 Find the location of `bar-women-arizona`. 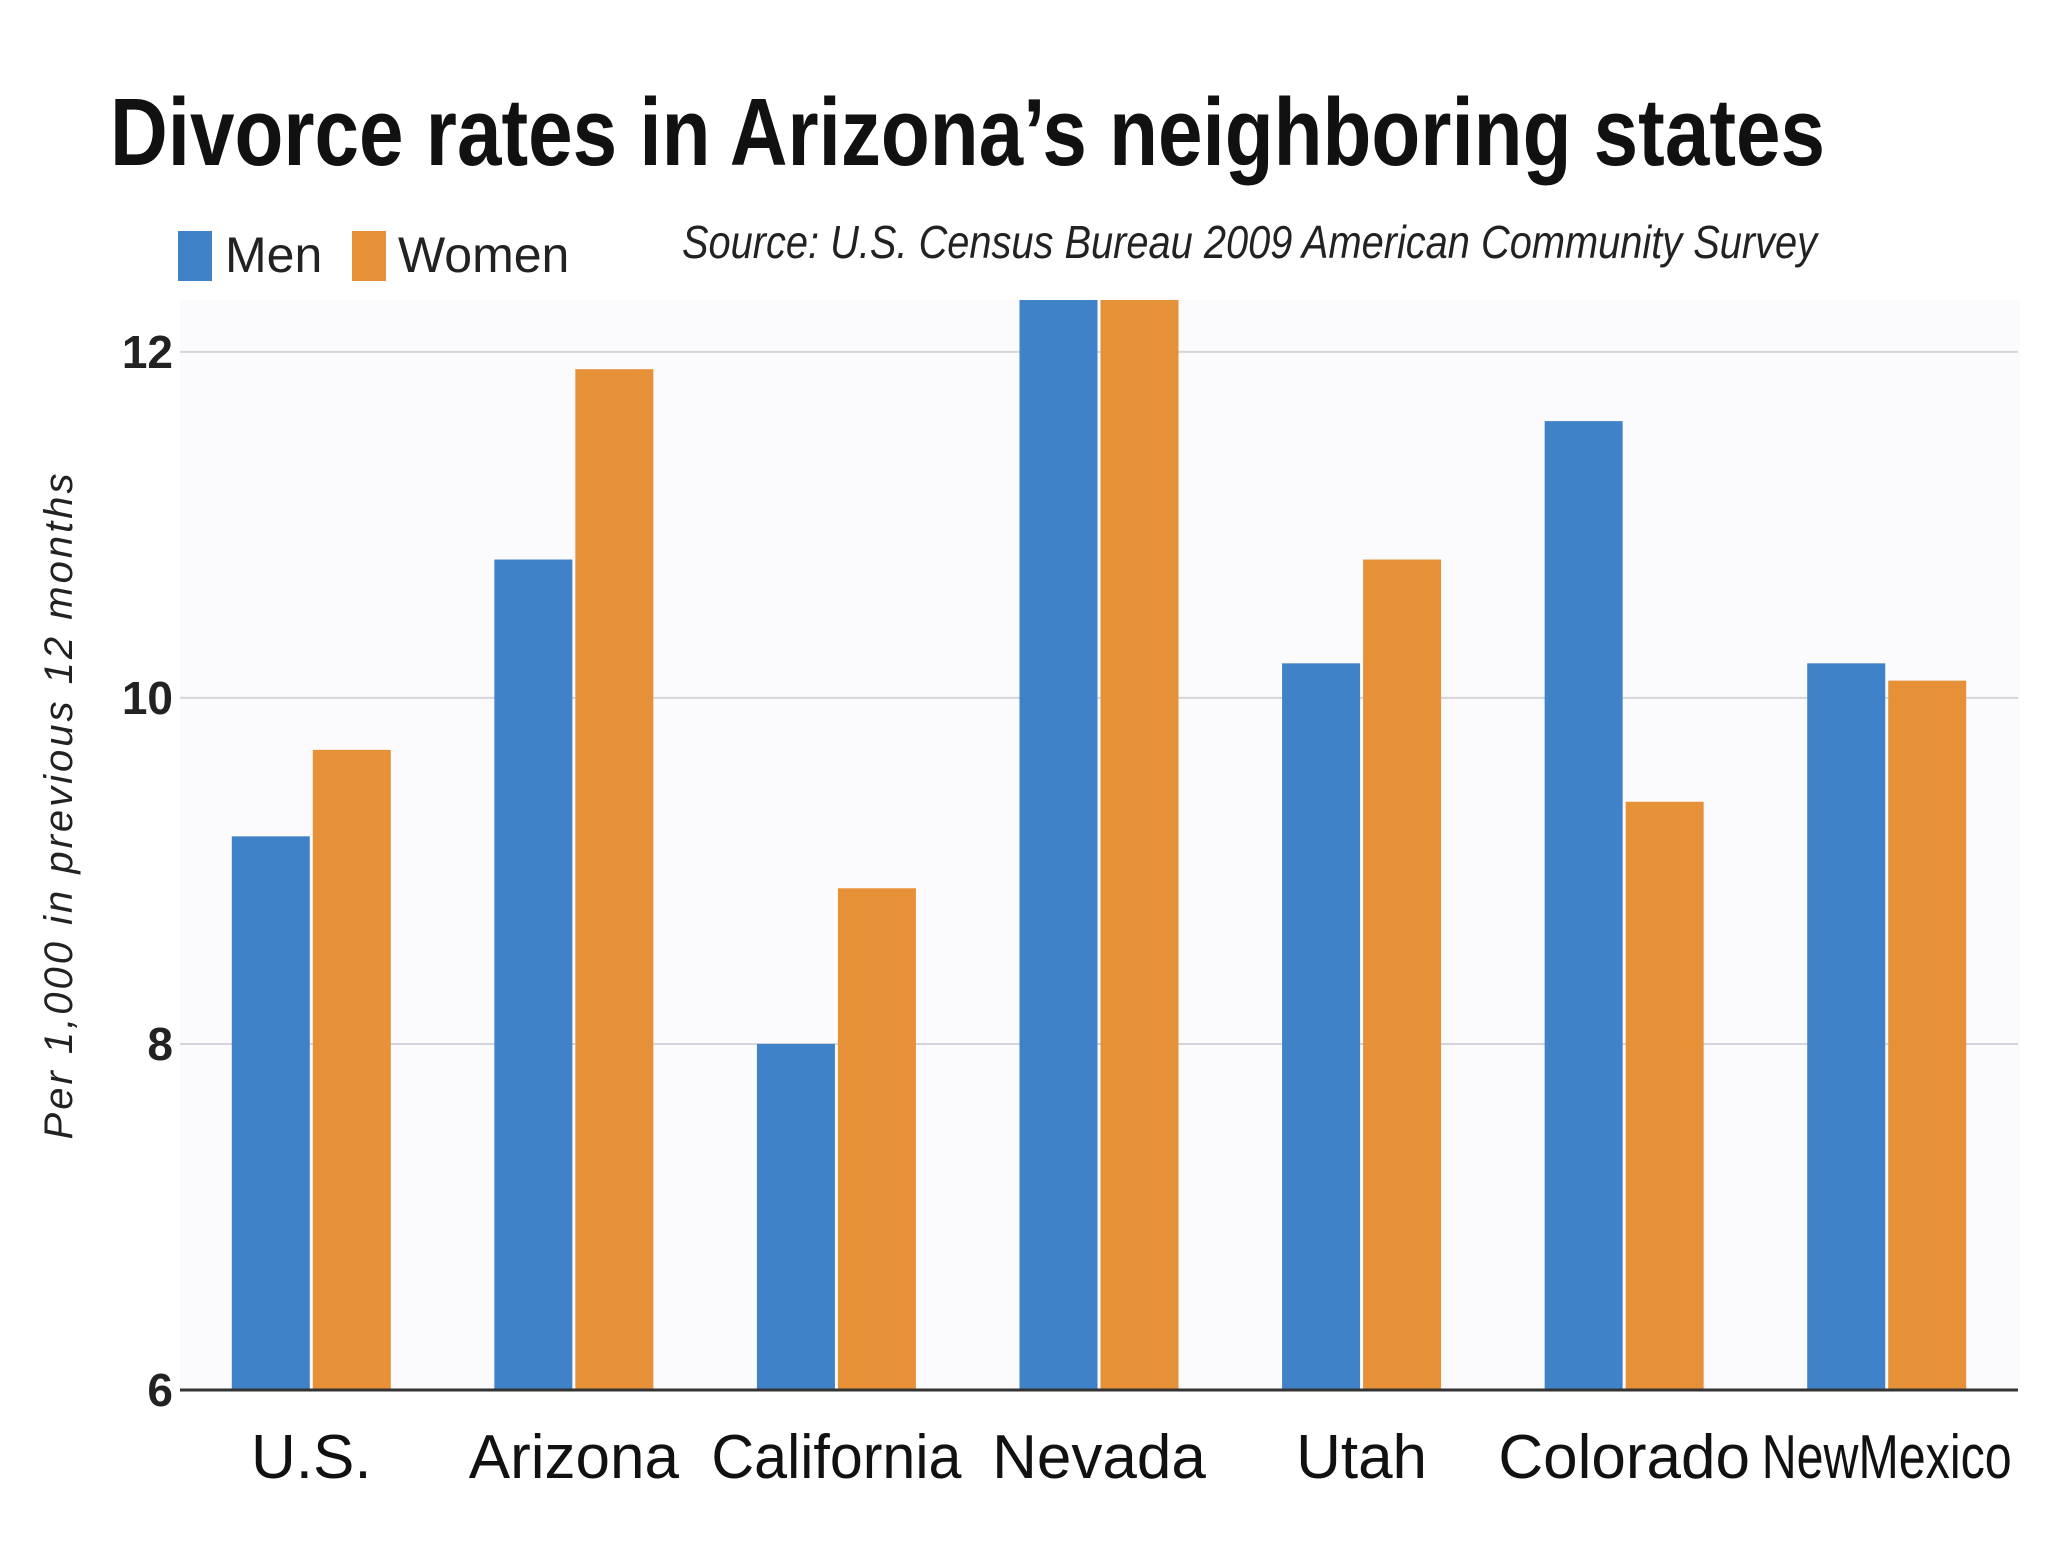

bar-women-arizona is located at coordinates (614, 879).